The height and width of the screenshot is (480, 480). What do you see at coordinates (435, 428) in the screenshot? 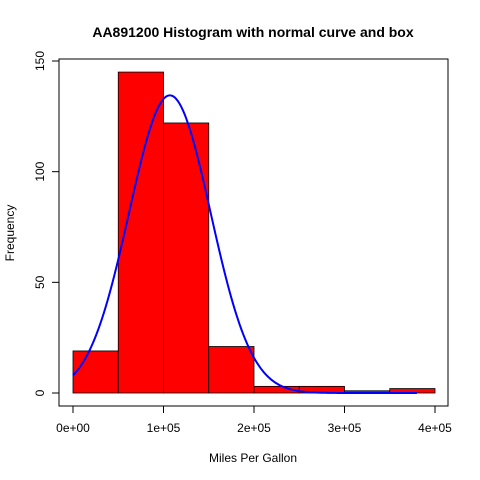
I see `x-tick-label-5: 4e+05` at bounding box center [435, 428].